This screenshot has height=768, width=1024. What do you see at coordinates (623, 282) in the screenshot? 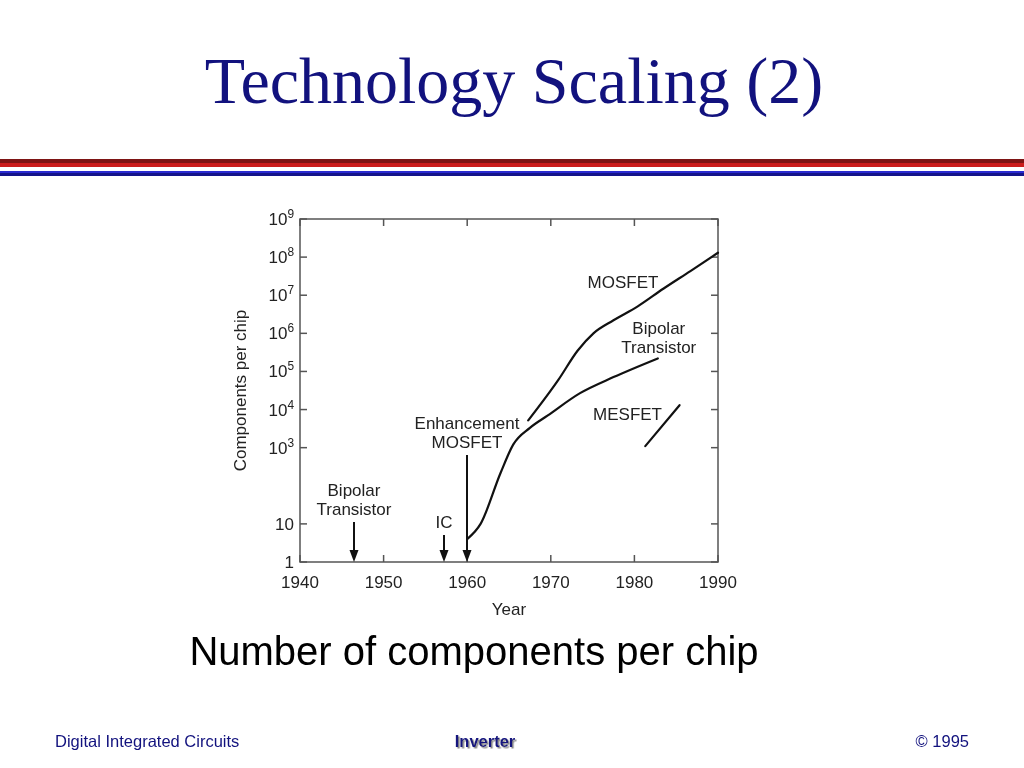
I see `series-label: MOSFET` at bounding box center [623, 282].